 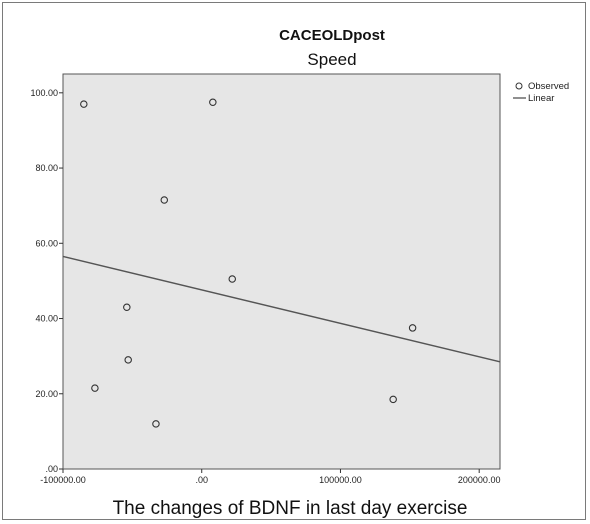 I want to click on y-tick-label: 60.00, so click(x=46, y=243).